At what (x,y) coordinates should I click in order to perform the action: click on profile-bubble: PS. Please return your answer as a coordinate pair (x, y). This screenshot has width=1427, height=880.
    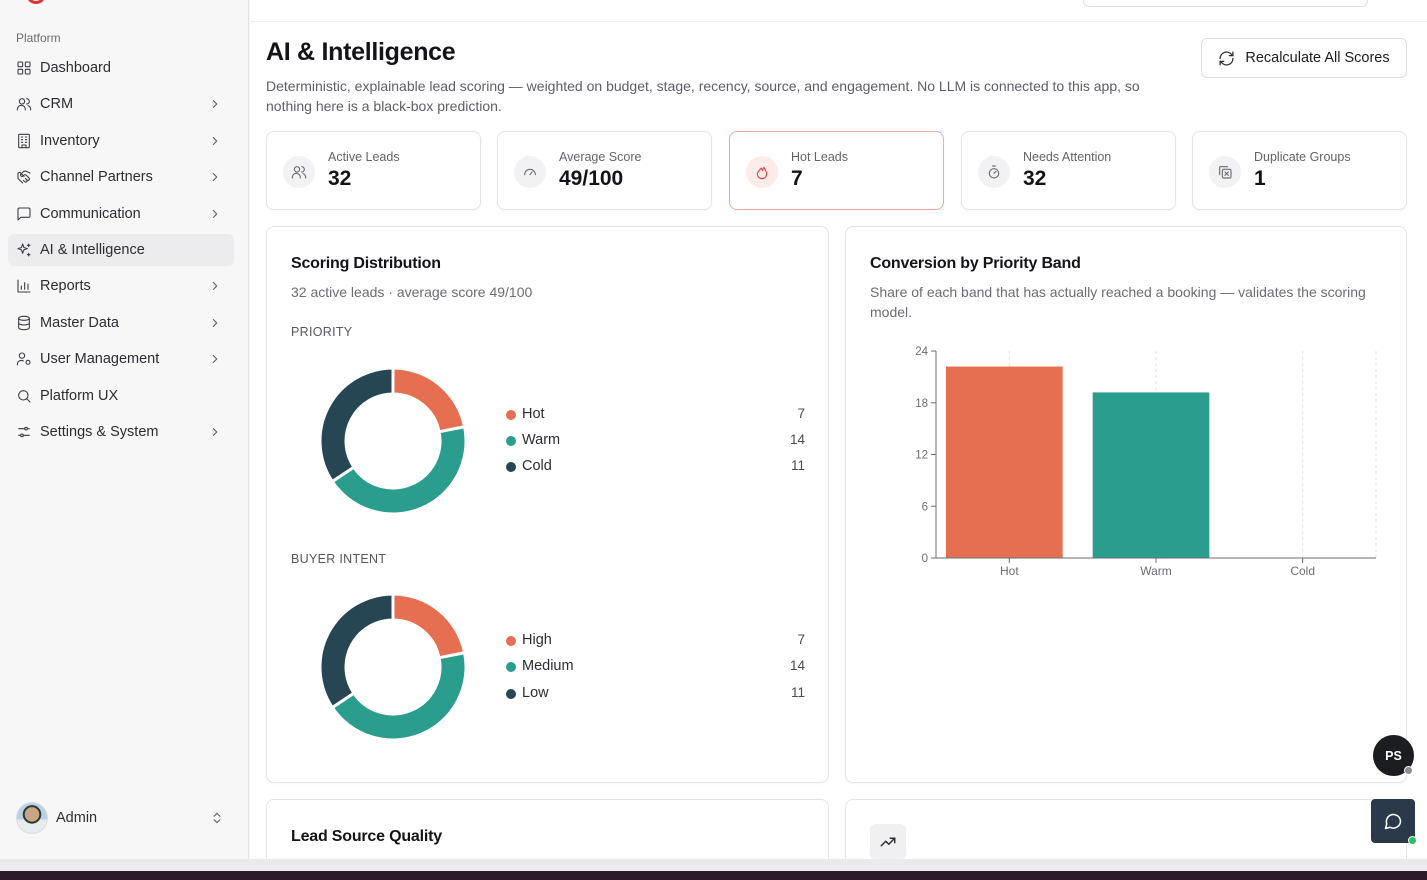
    Looking at the image, I should click on (1393, 755).